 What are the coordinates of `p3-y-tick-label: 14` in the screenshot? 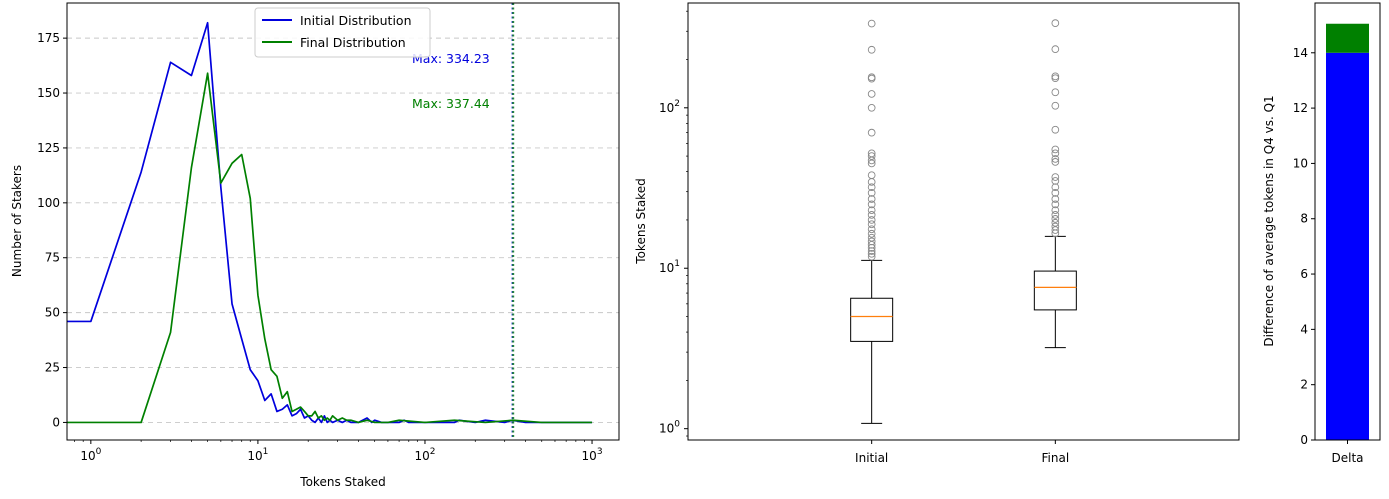 It's located at (1300, 53).